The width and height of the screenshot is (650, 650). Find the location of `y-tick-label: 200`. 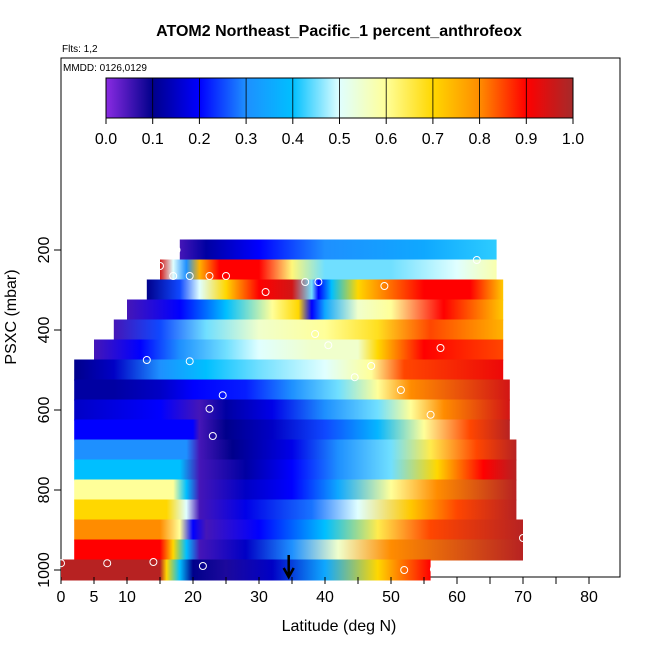

y-tick-label: 200 is located at coordinates (44, 250).